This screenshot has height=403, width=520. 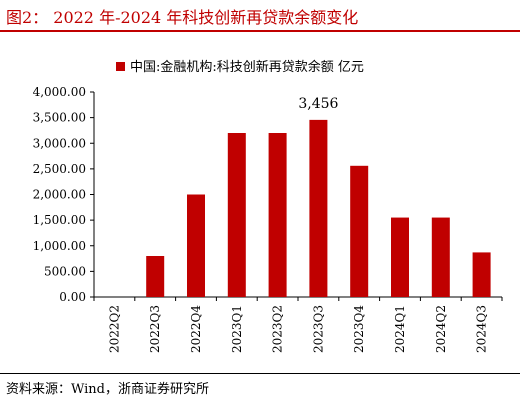 What do you see at coordinates (196, 245) in the screenshot?
I see `bar-2022Q4` at bounding box center [196, 245].